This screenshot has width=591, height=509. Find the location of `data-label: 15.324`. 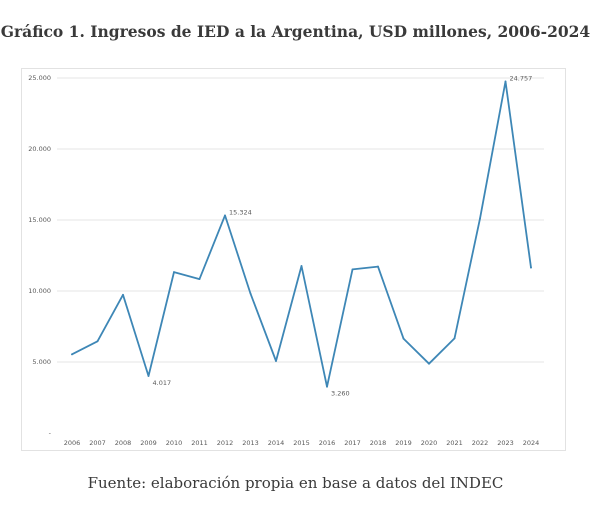

data-label: 15.324 is located at coordinates (240, 212).